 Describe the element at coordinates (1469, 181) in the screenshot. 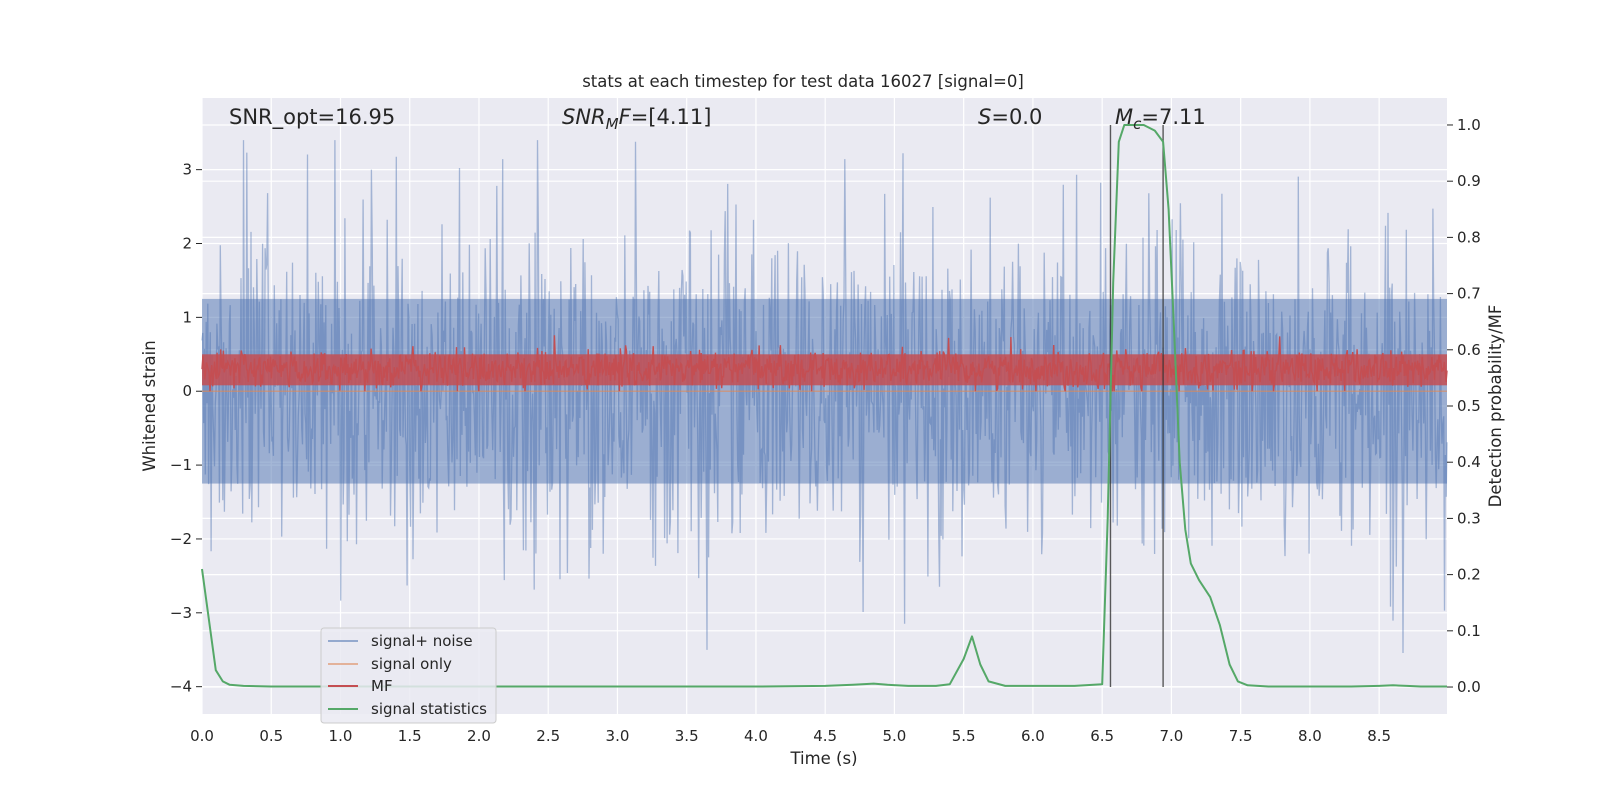

I see `y-tick-label-right-1: 0.9` at that location.